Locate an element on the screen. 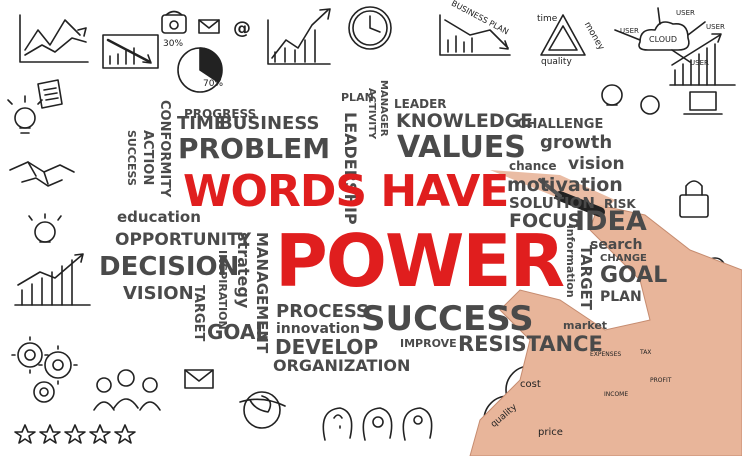  label-cost: cost is located at coordinates (530, 384).